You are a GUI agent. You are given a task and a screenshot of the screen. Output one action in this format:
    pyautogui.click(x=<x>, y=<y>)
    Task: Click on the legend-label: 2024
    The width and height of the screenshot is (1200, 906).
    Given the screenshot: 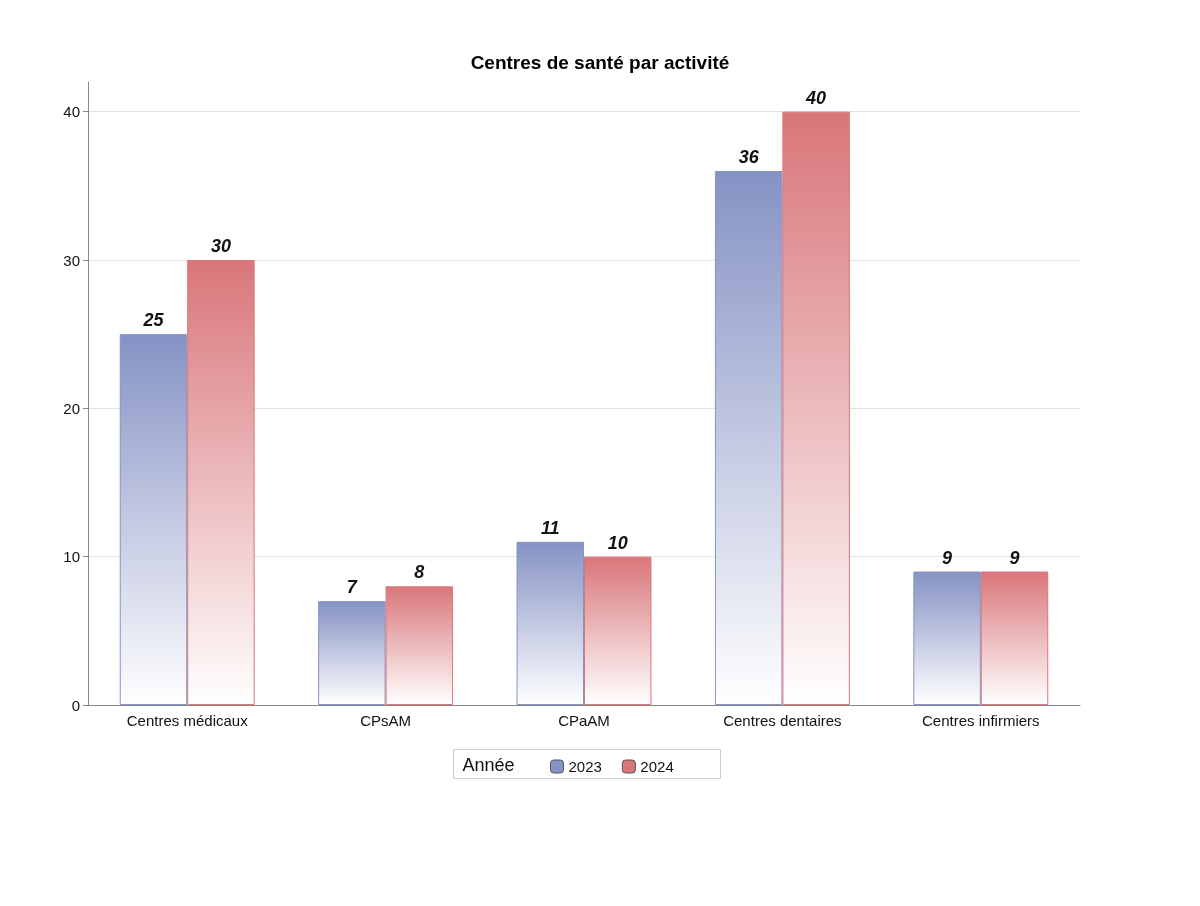 What is the action you would take?
    pyautogui.click(x=657, y=766)
    